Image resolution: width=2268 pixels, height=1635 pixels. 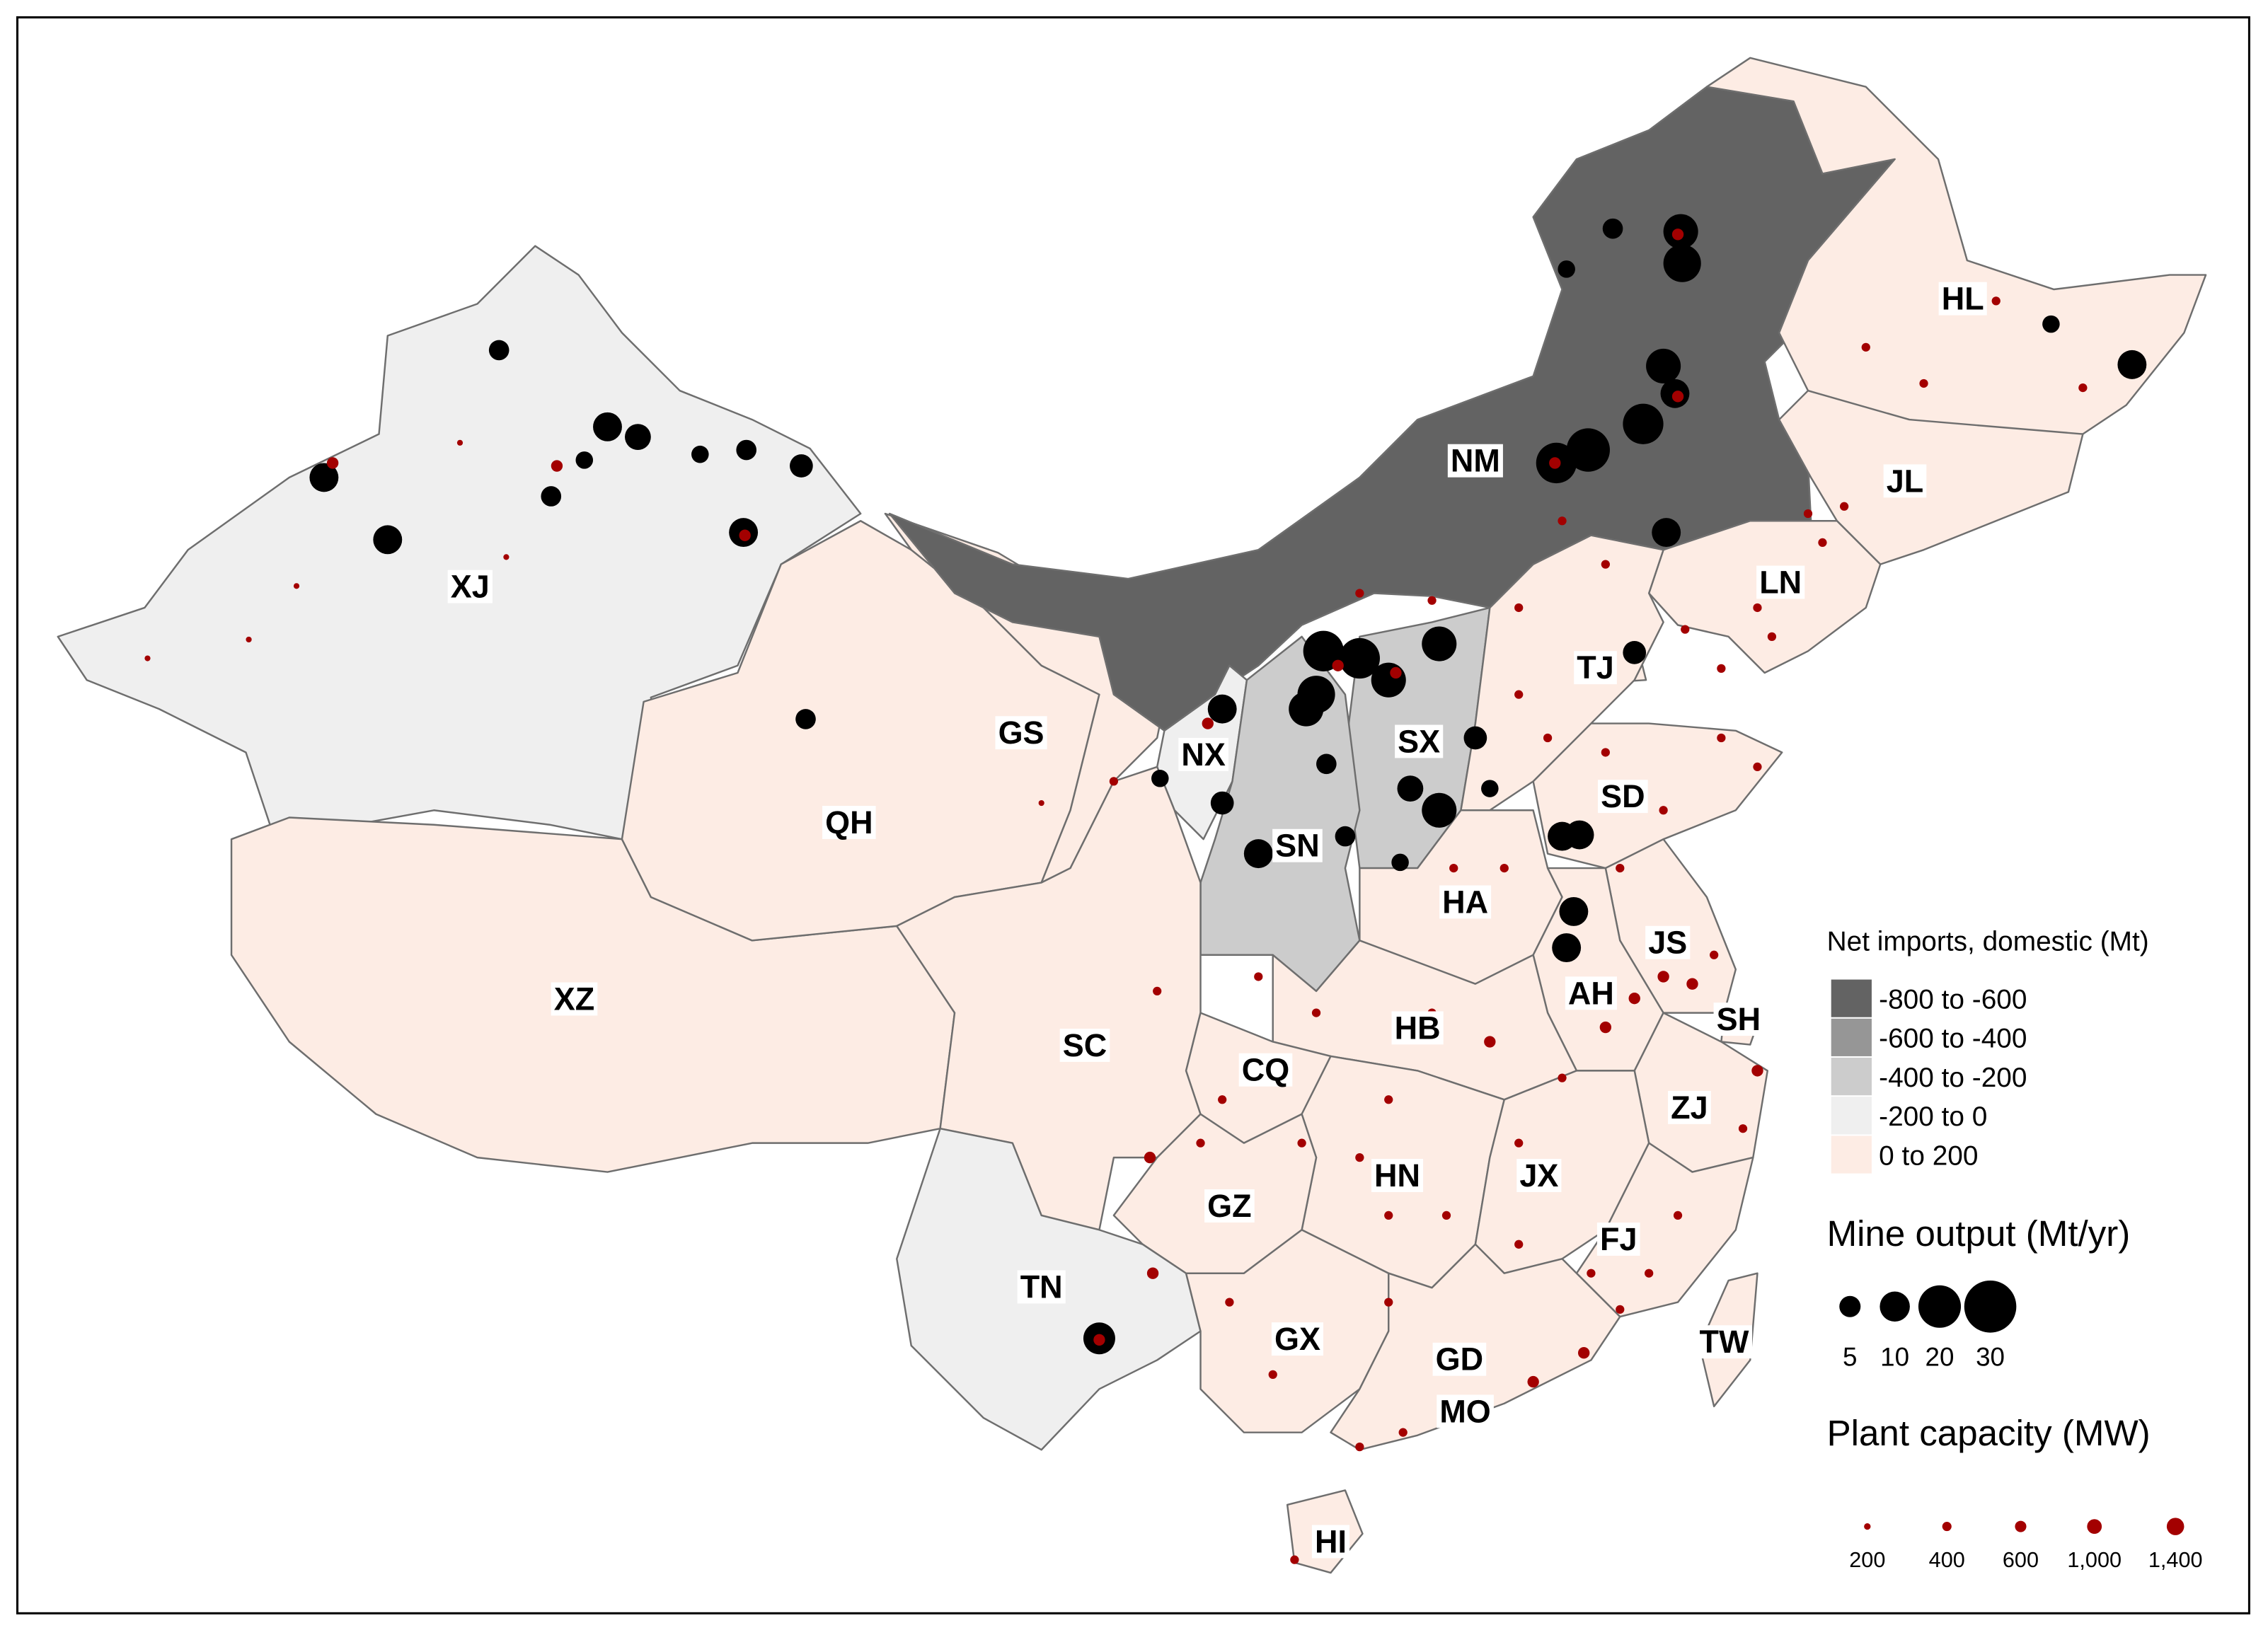 I want to click on province-label: MO, so click(x=1464, y=1411).